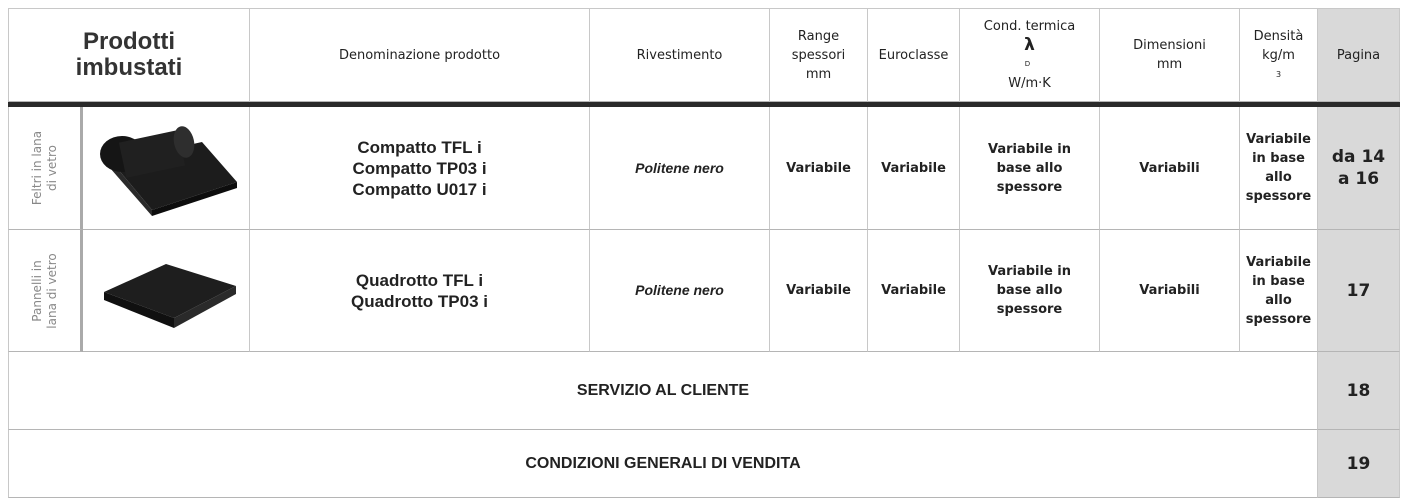  I want to click on product-name: Compatto U017 i, so click(419, 189).